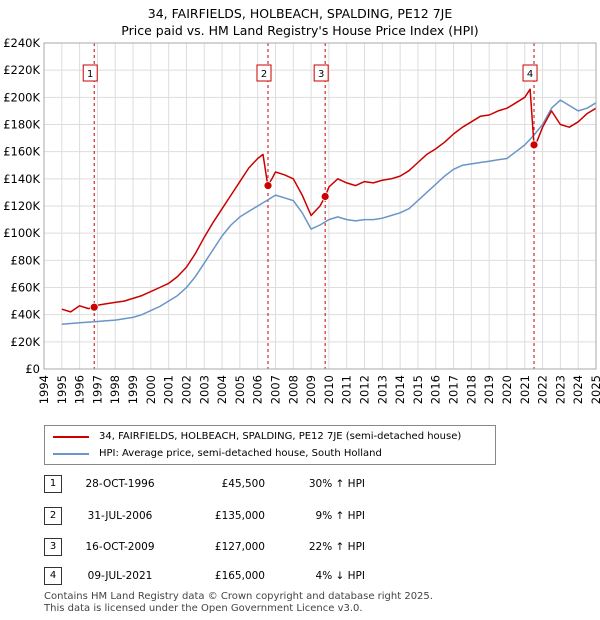  What do you see at coordinates (120, 547) in the screenshot?
I see `sale-date: 16-OCT-2009` at bounding box center [120, 547].